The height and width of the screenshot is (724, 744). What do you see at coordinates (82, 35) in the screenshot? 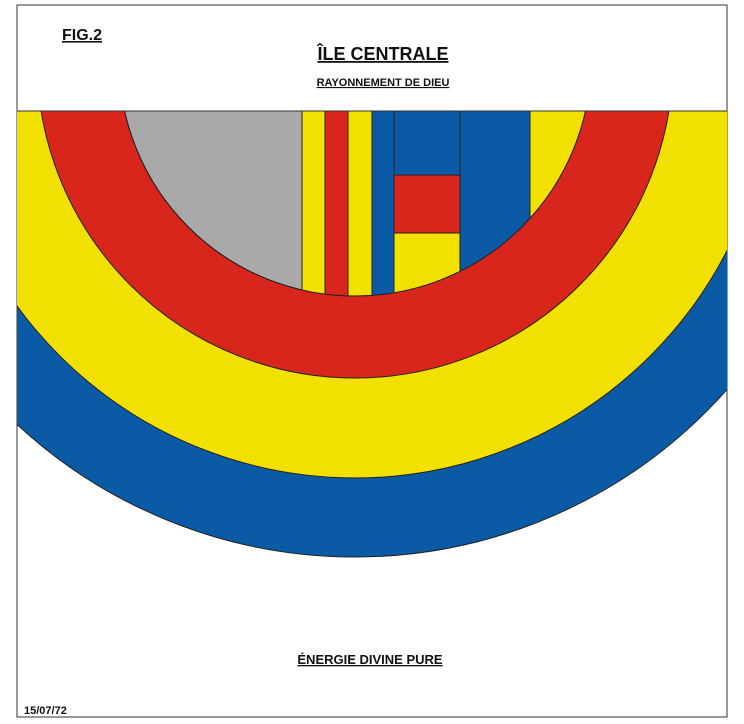
I see `figure-label: FIG.2` at bounding box center [82, 35].